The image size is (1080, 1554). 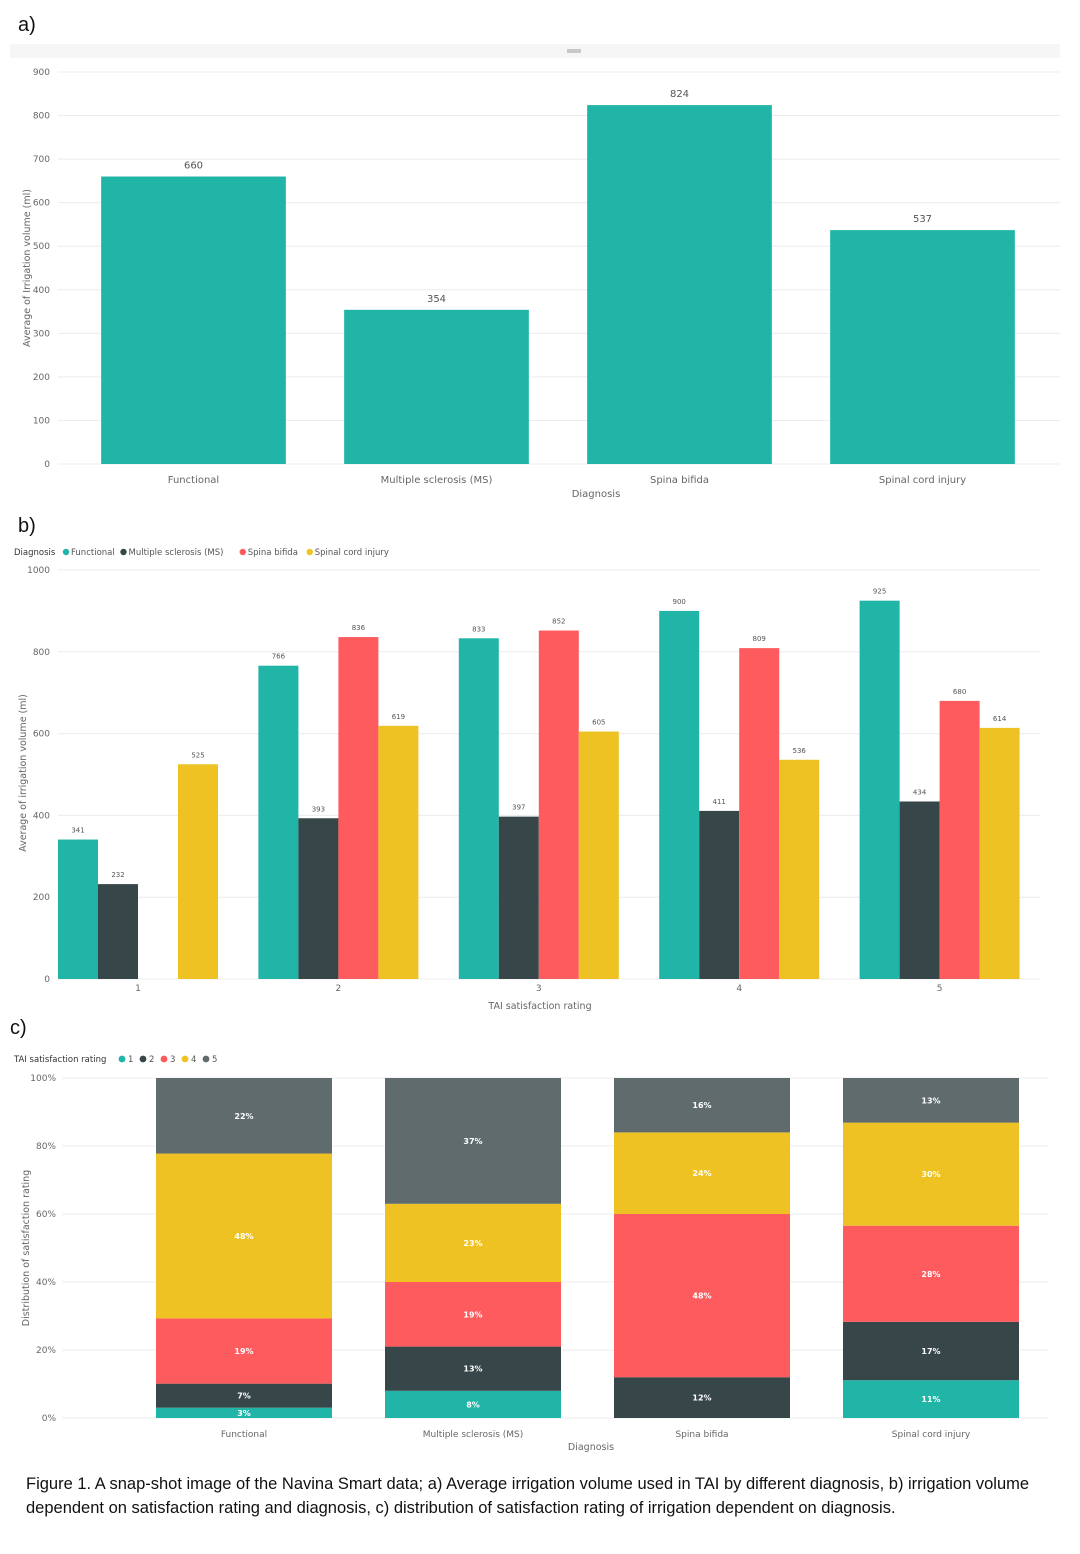 What do you see at coordinates (701, 1296) in the screenshot?
I see `chart-c-data-label: 48%` at bounding box center [701, 1296].